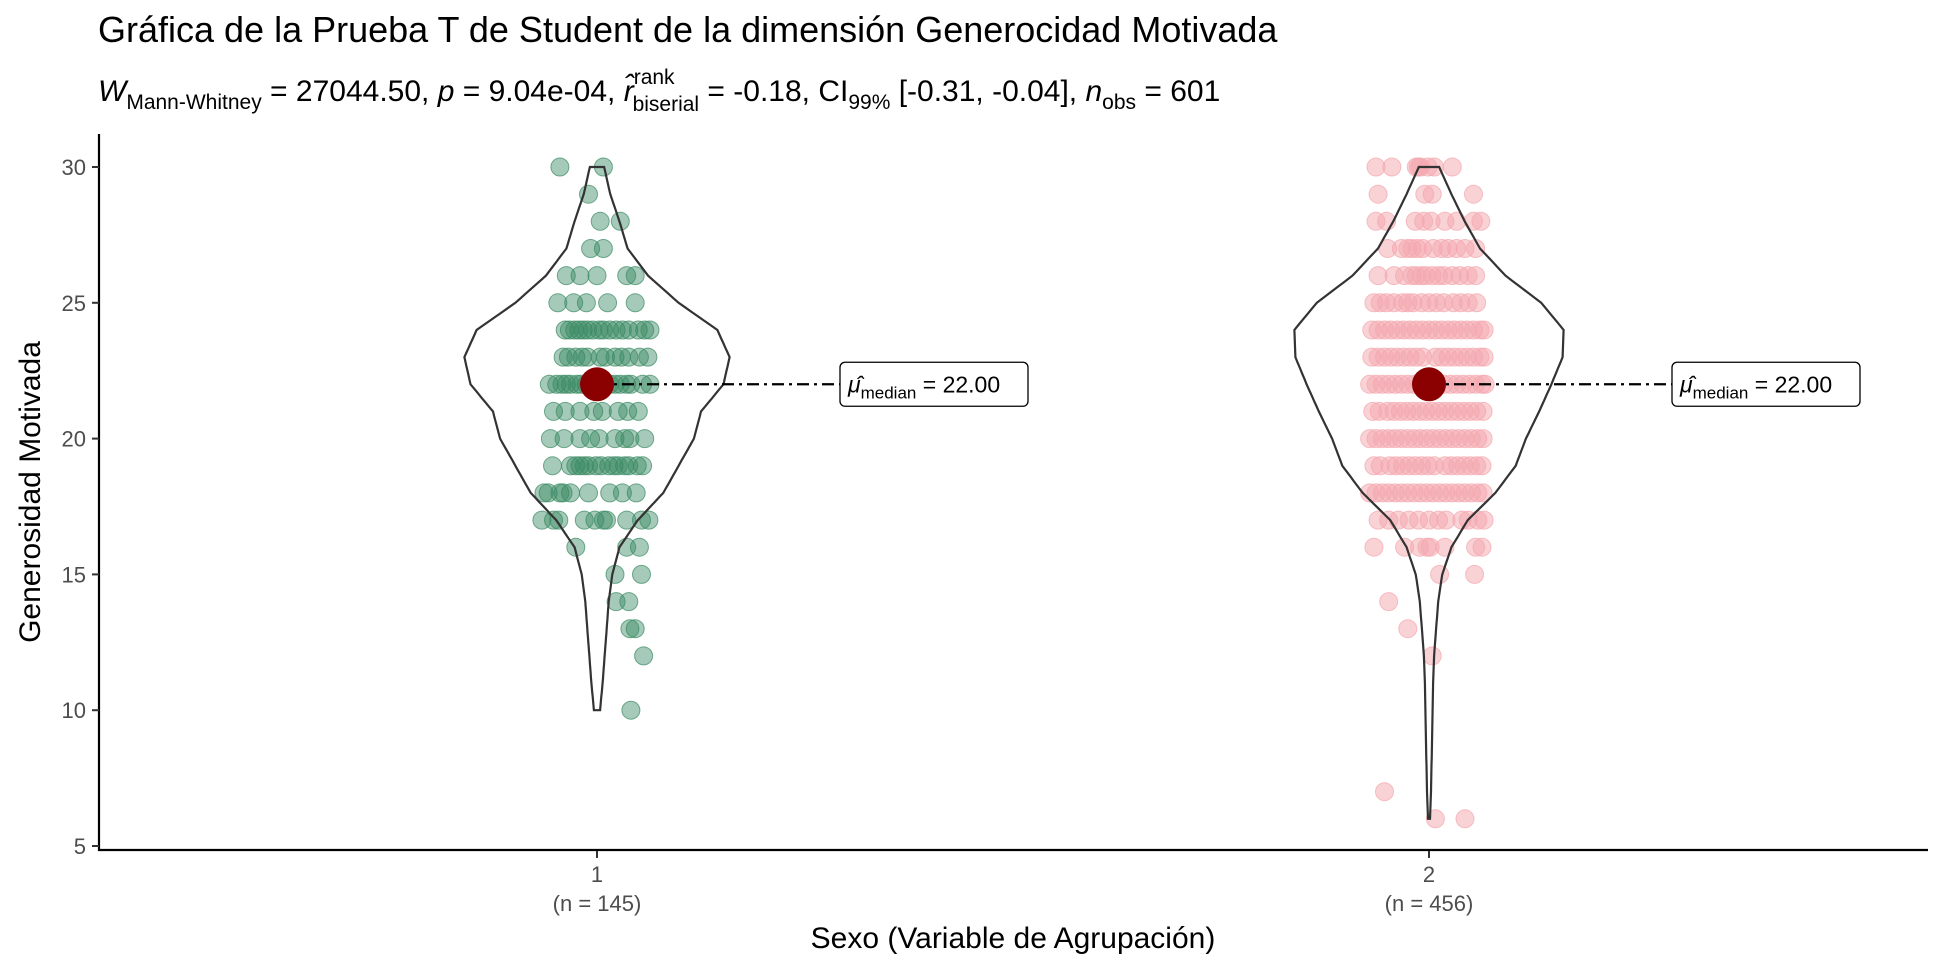  Describe the element at coordinates (74, 574) in the screenshot. I see `y-tick-label-15: 15` at that location.